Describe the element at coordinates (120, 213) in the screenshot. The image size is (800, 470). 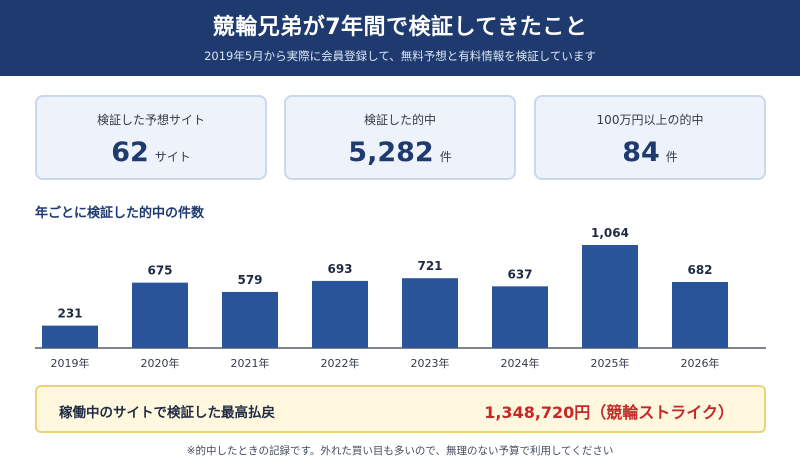
I see `chart-title: 年ごとに検証した的中の件数` at that location.